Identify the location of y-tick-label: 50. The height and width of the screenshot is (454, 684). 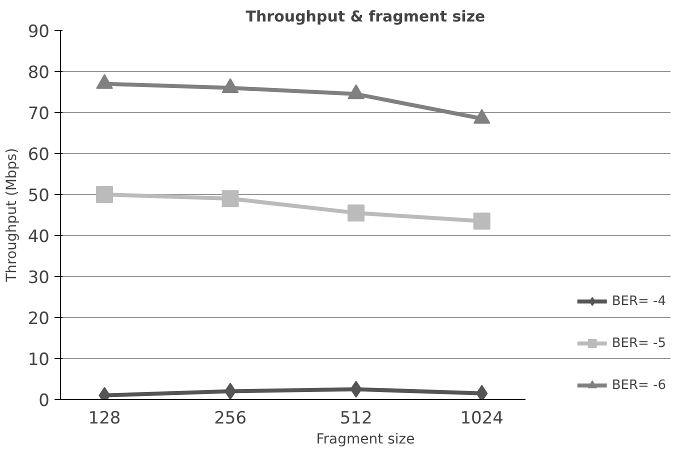
(39, 196).